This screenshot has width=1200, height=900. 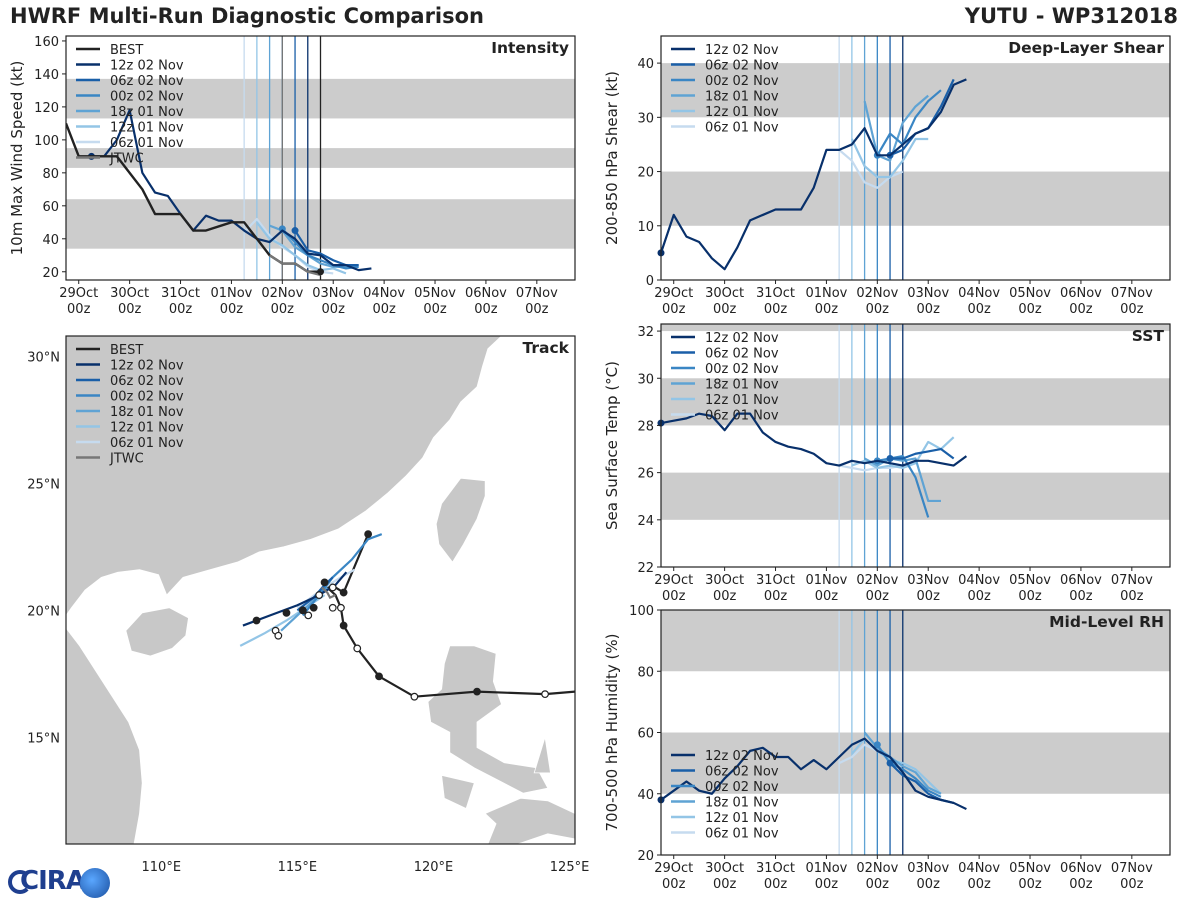 I want to click on intensity-ytick-label: 20, so click(x=50, y=273).